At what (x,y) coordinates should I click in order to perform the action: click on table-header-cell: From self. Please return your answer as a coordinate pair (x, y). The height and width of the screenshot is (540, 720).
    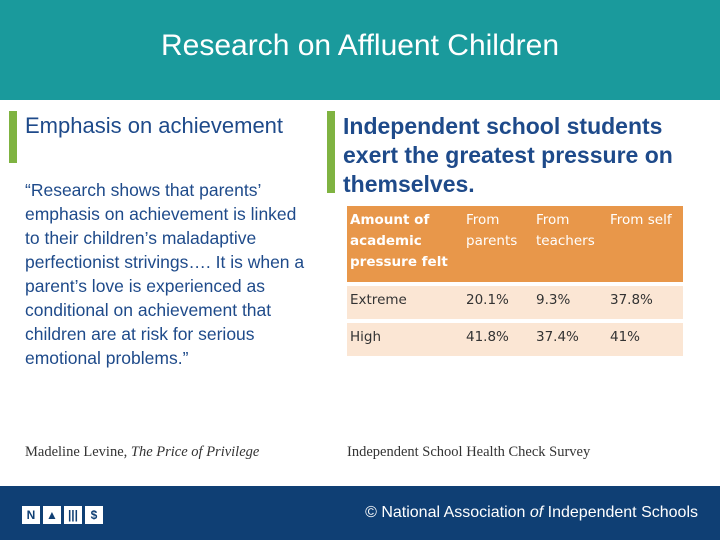
    Looking at the image, I should click on (645, 244).